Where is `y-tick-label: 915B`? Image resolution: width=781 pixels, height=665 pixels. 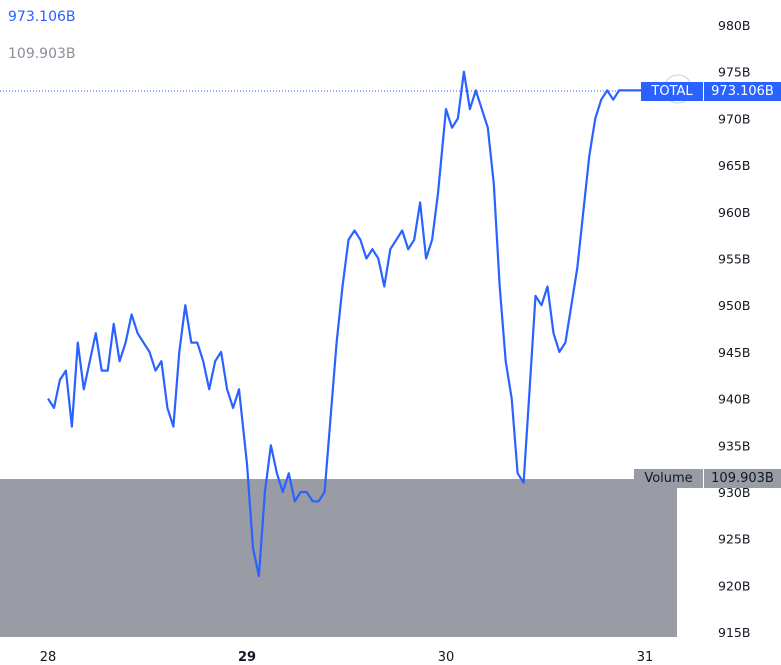 y-tick-label: 915B is located at coordinates (734, 632).